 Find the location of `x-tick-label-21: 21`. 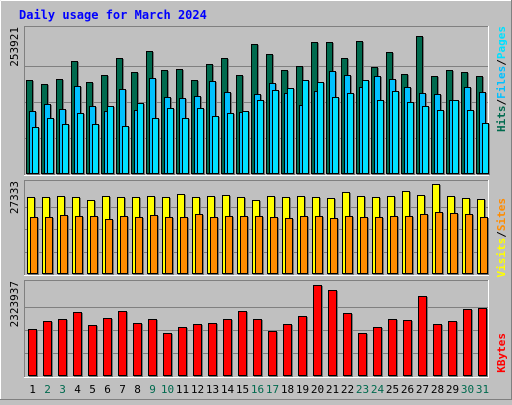

x-tick-label-21: 21 is located at coordinates (332, 389).